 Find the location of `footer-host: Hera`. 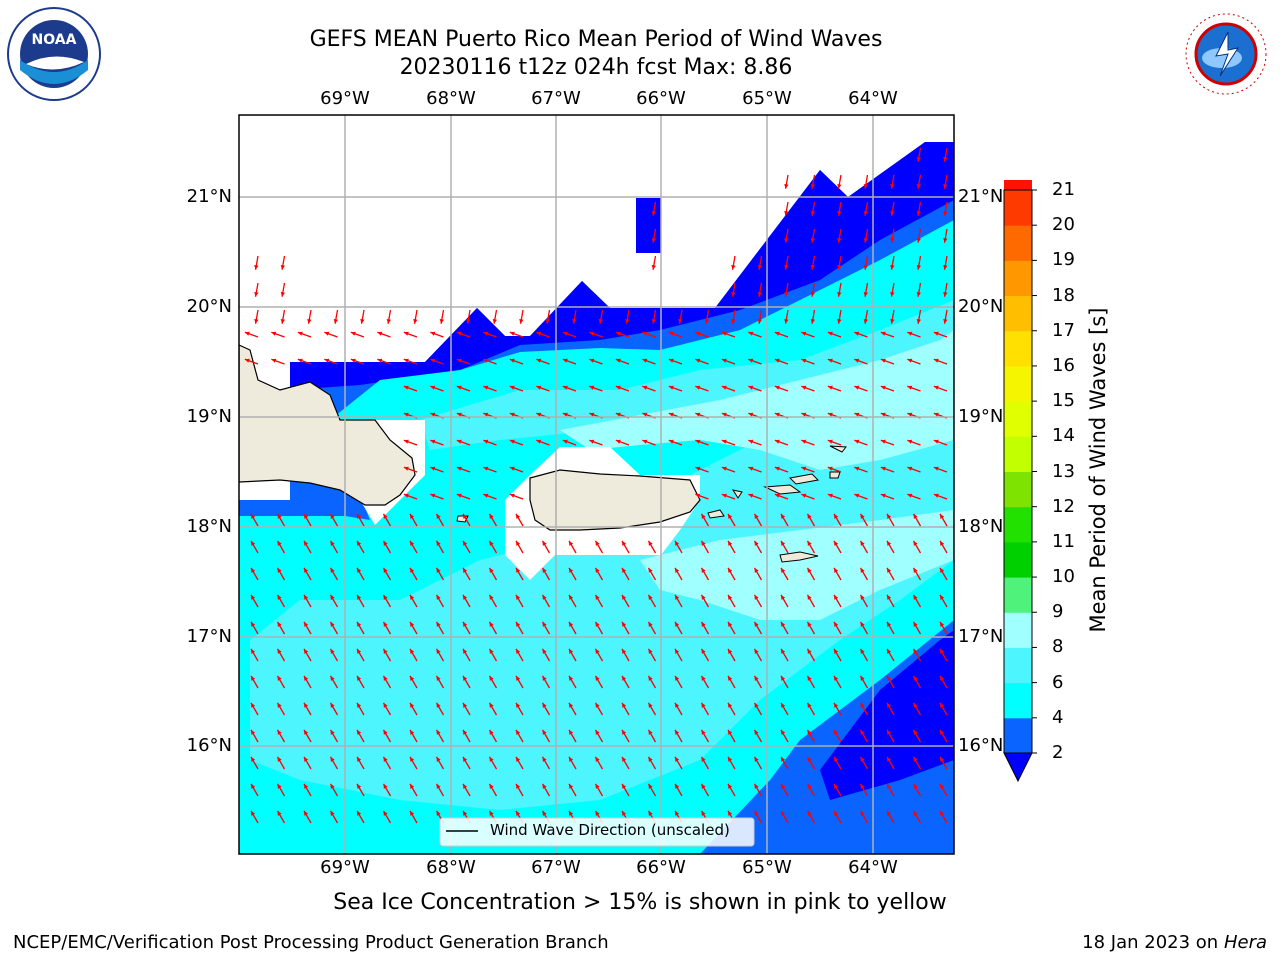

footer-host: Hera is located at coordinates (1245, 942).